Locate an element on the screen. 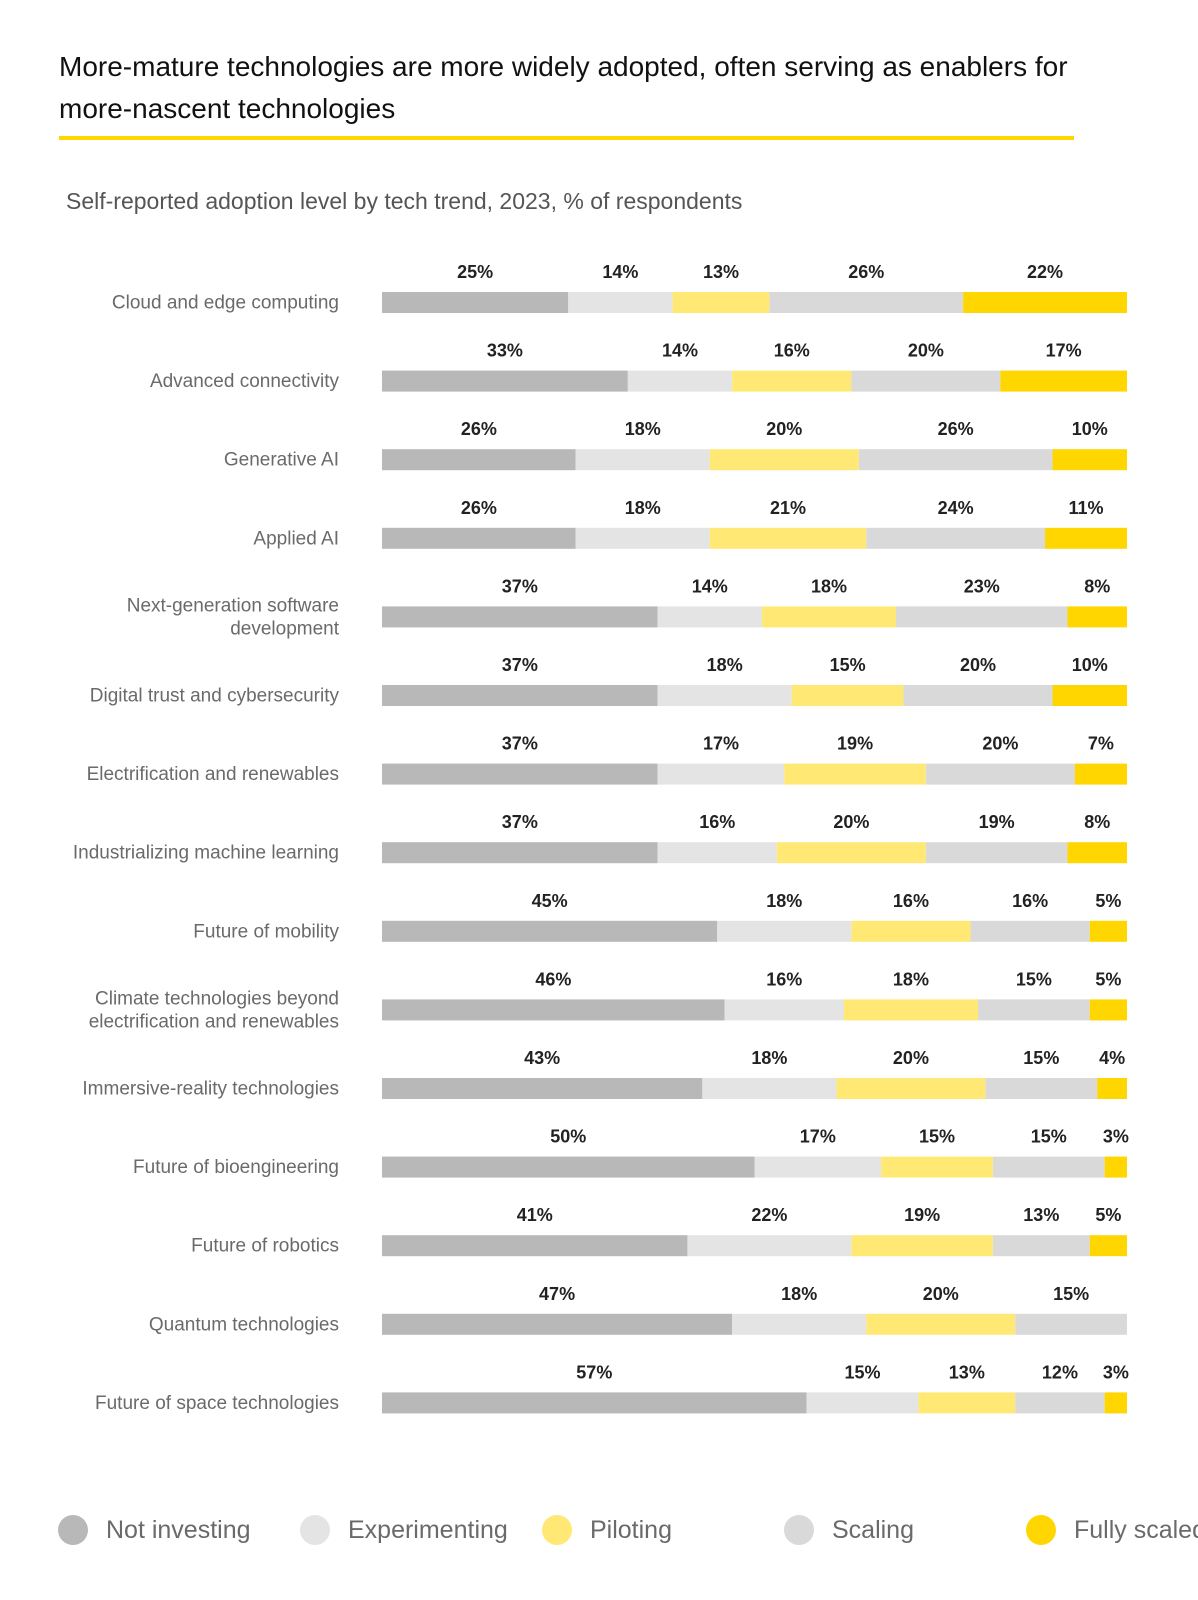 Image resolution: width=1198 pixels, height=1600 pixels. legend-item-piloting: Piloting is located at coordinates (607, 1530).